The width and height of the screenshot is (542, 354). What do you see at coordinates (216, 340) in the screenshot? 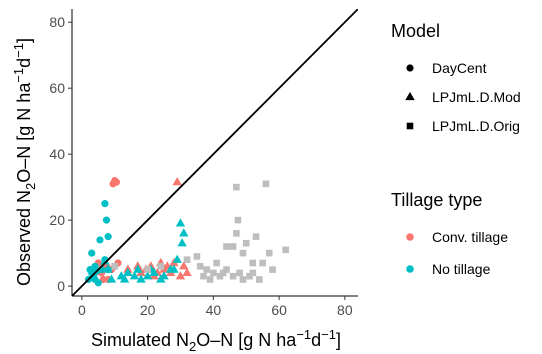
I see `x-axis-title: Simulated N2O–N [g N ha−1d−1]` at bounding box center [216, 340].